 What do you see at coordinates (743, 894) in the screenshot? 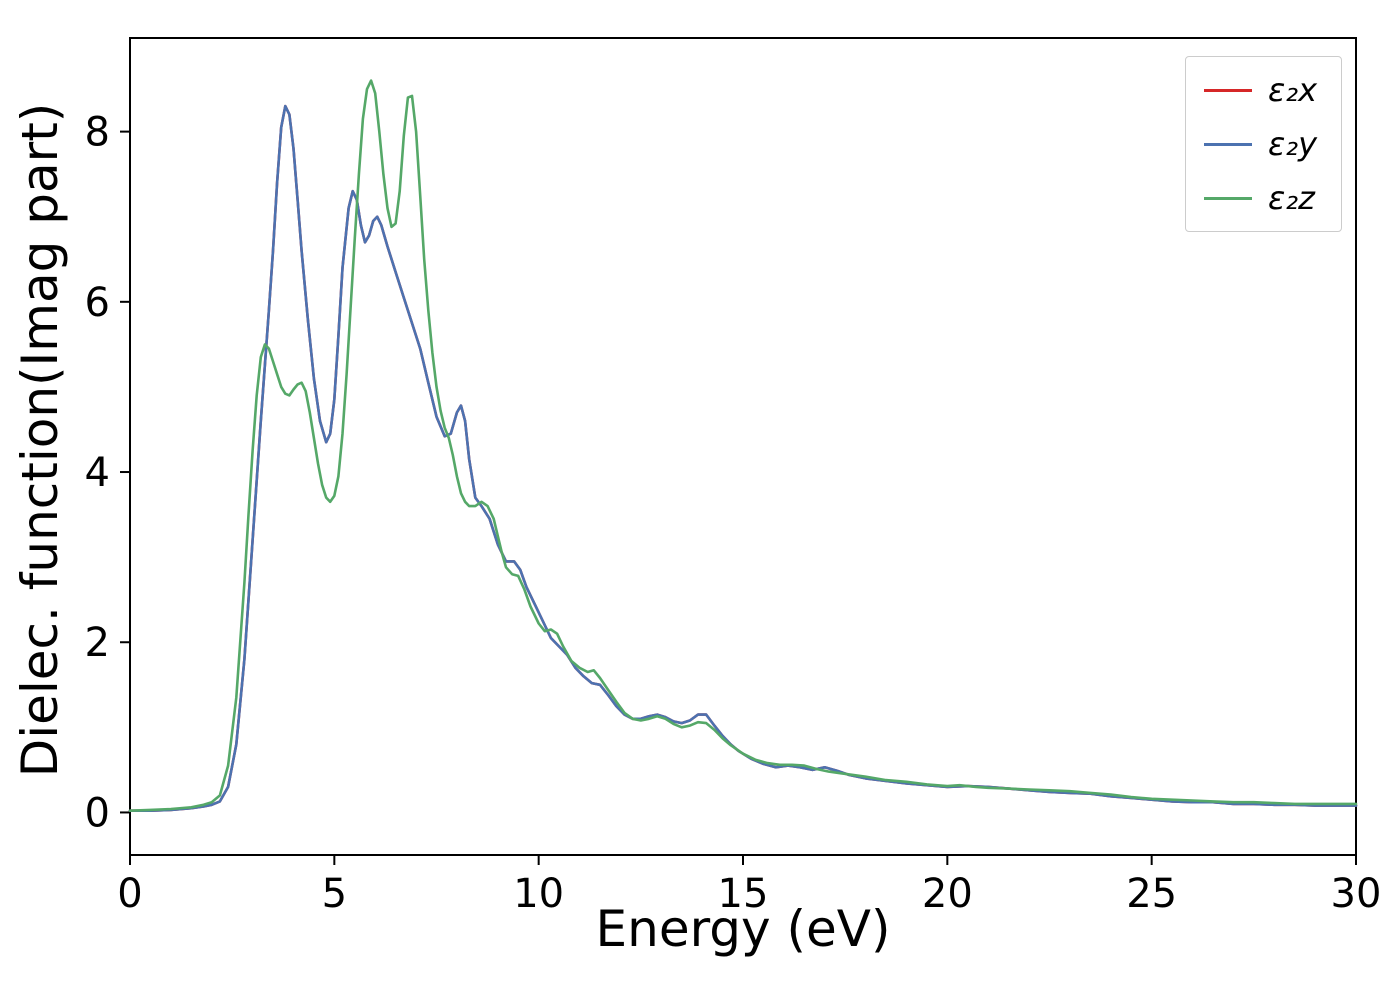
I see `x-tick-label: 15` at bounding box center [743, 894].